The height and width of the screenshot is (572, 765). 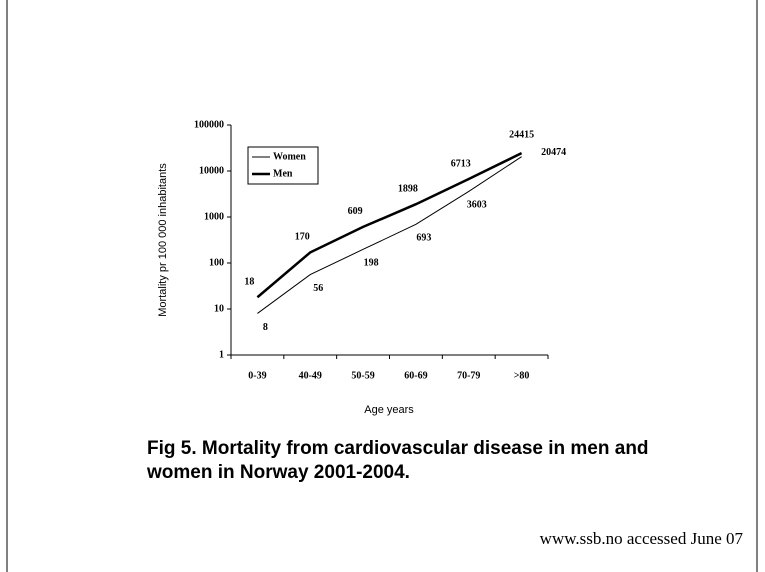 I want to click on data-label: 6713, so click(x=461, y=163).